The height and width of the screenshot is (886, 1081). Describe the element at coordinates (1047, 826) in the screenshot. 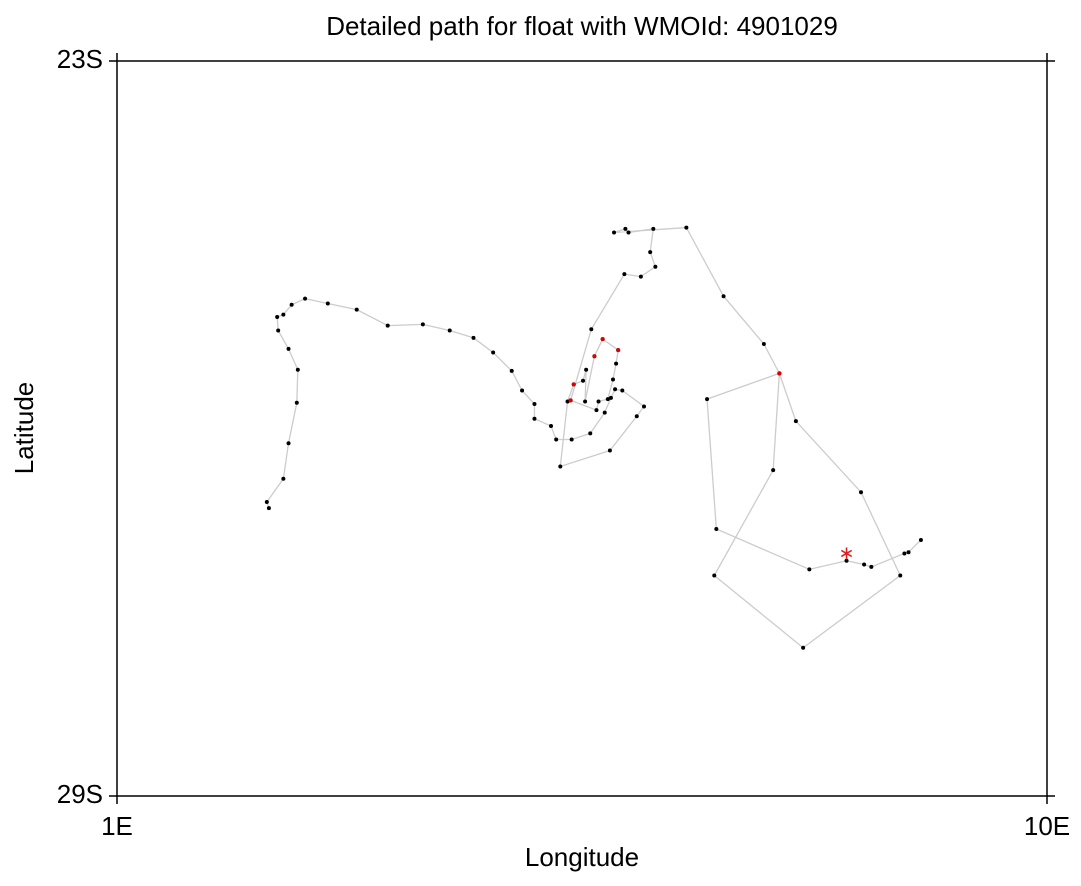

I see `x-tick-label: 10E` at that location.